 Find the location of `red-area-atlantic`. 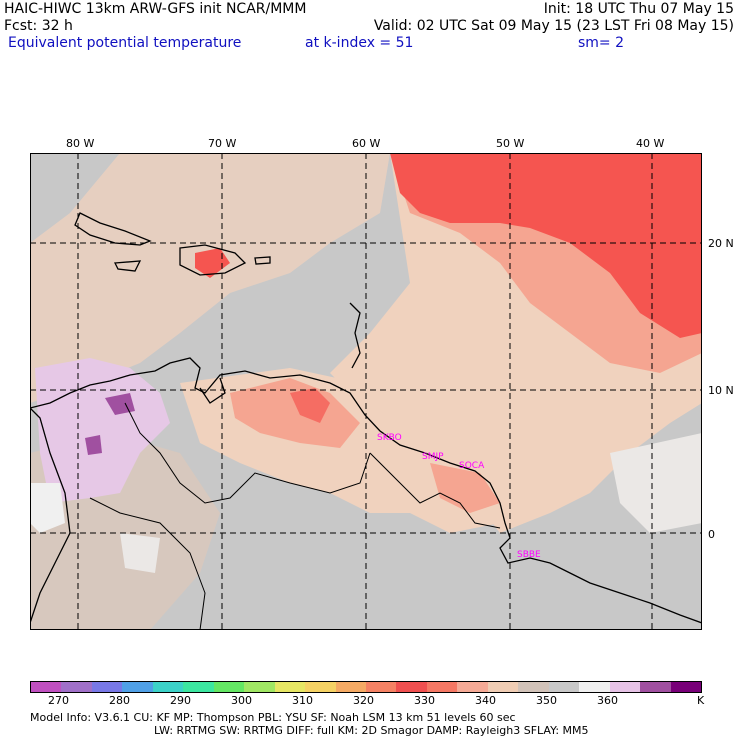

red-area-atlantic is located at coordinates (546, 245).